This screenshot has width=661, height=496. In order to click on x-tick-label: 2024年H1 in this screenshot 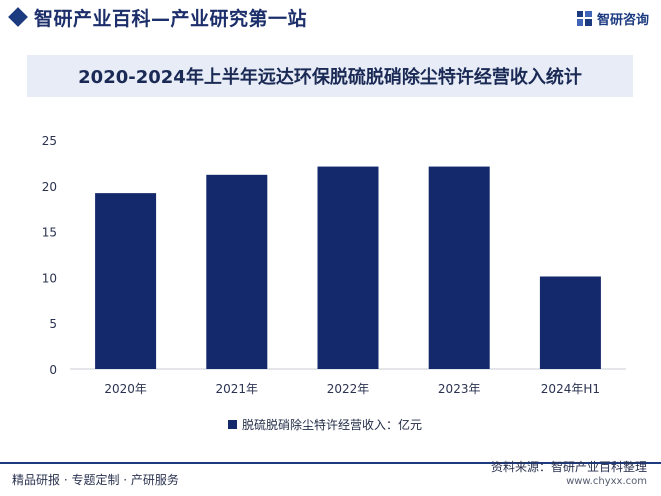, I will do `click(570, 389)`.